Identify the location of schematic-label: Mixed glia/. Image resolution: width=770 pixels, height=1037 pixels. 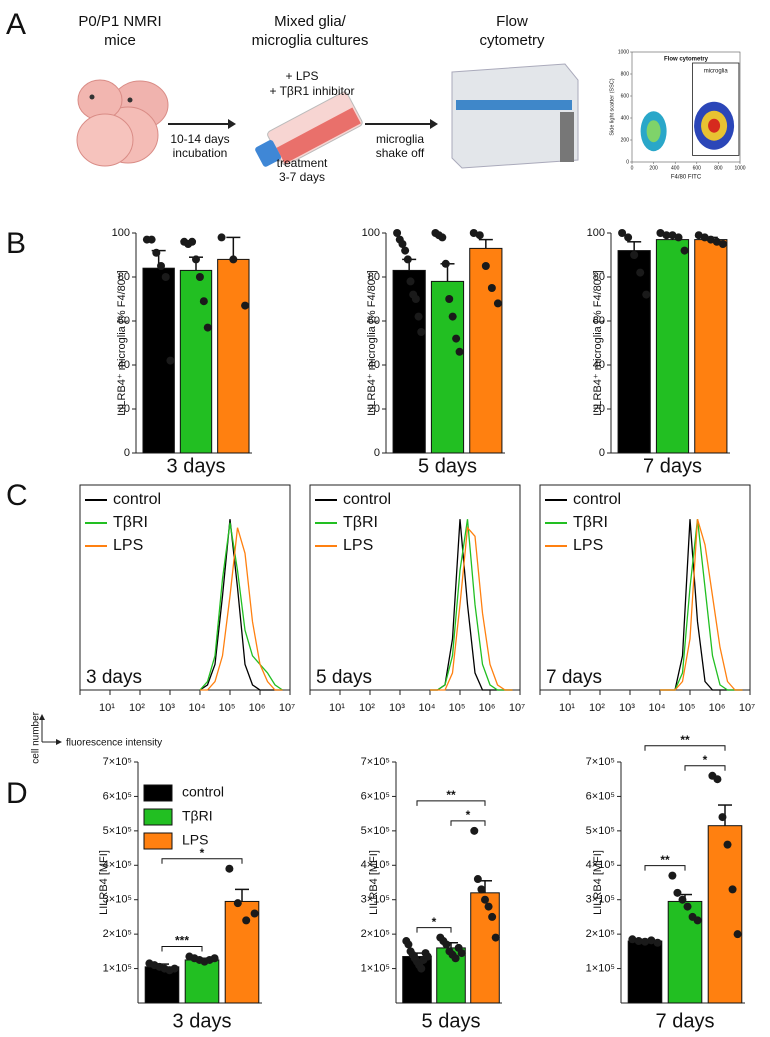
(310, 21).